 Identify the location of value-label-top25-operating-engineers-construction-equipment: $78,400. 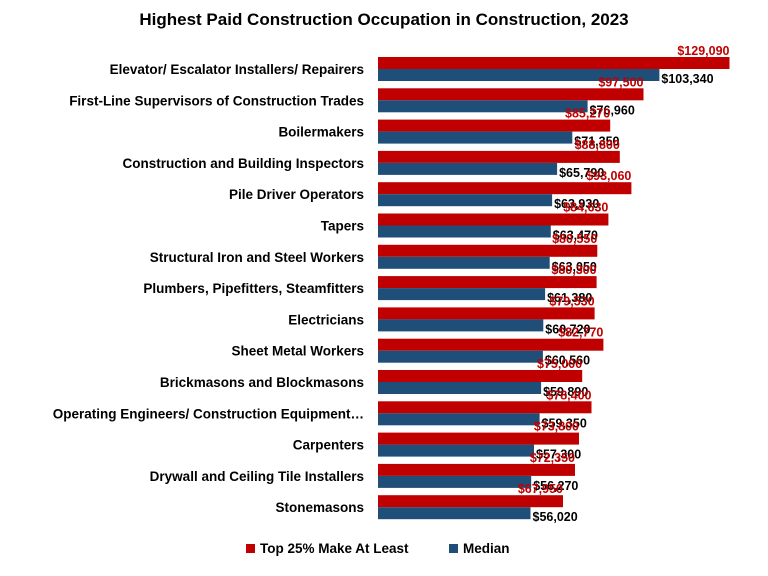
(568, 395).